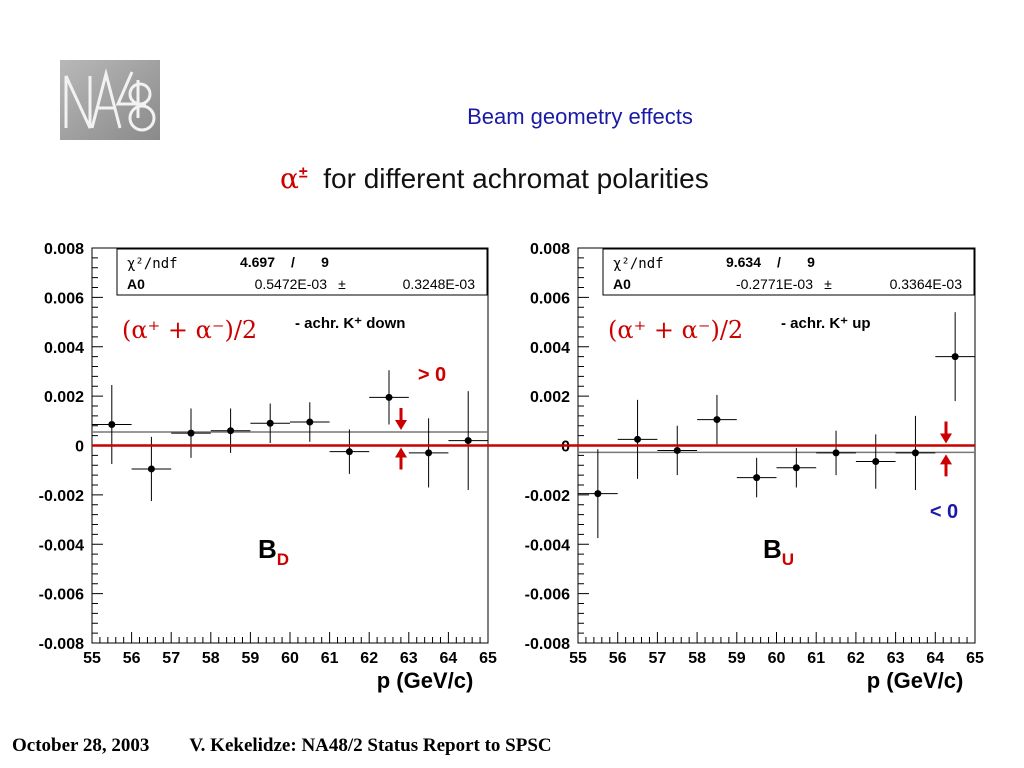 The image size is (1024, 768). What do you see at coordinates (110, 100) in the screenshot?
I see `na48-logo` at bounding box center [110, 100].